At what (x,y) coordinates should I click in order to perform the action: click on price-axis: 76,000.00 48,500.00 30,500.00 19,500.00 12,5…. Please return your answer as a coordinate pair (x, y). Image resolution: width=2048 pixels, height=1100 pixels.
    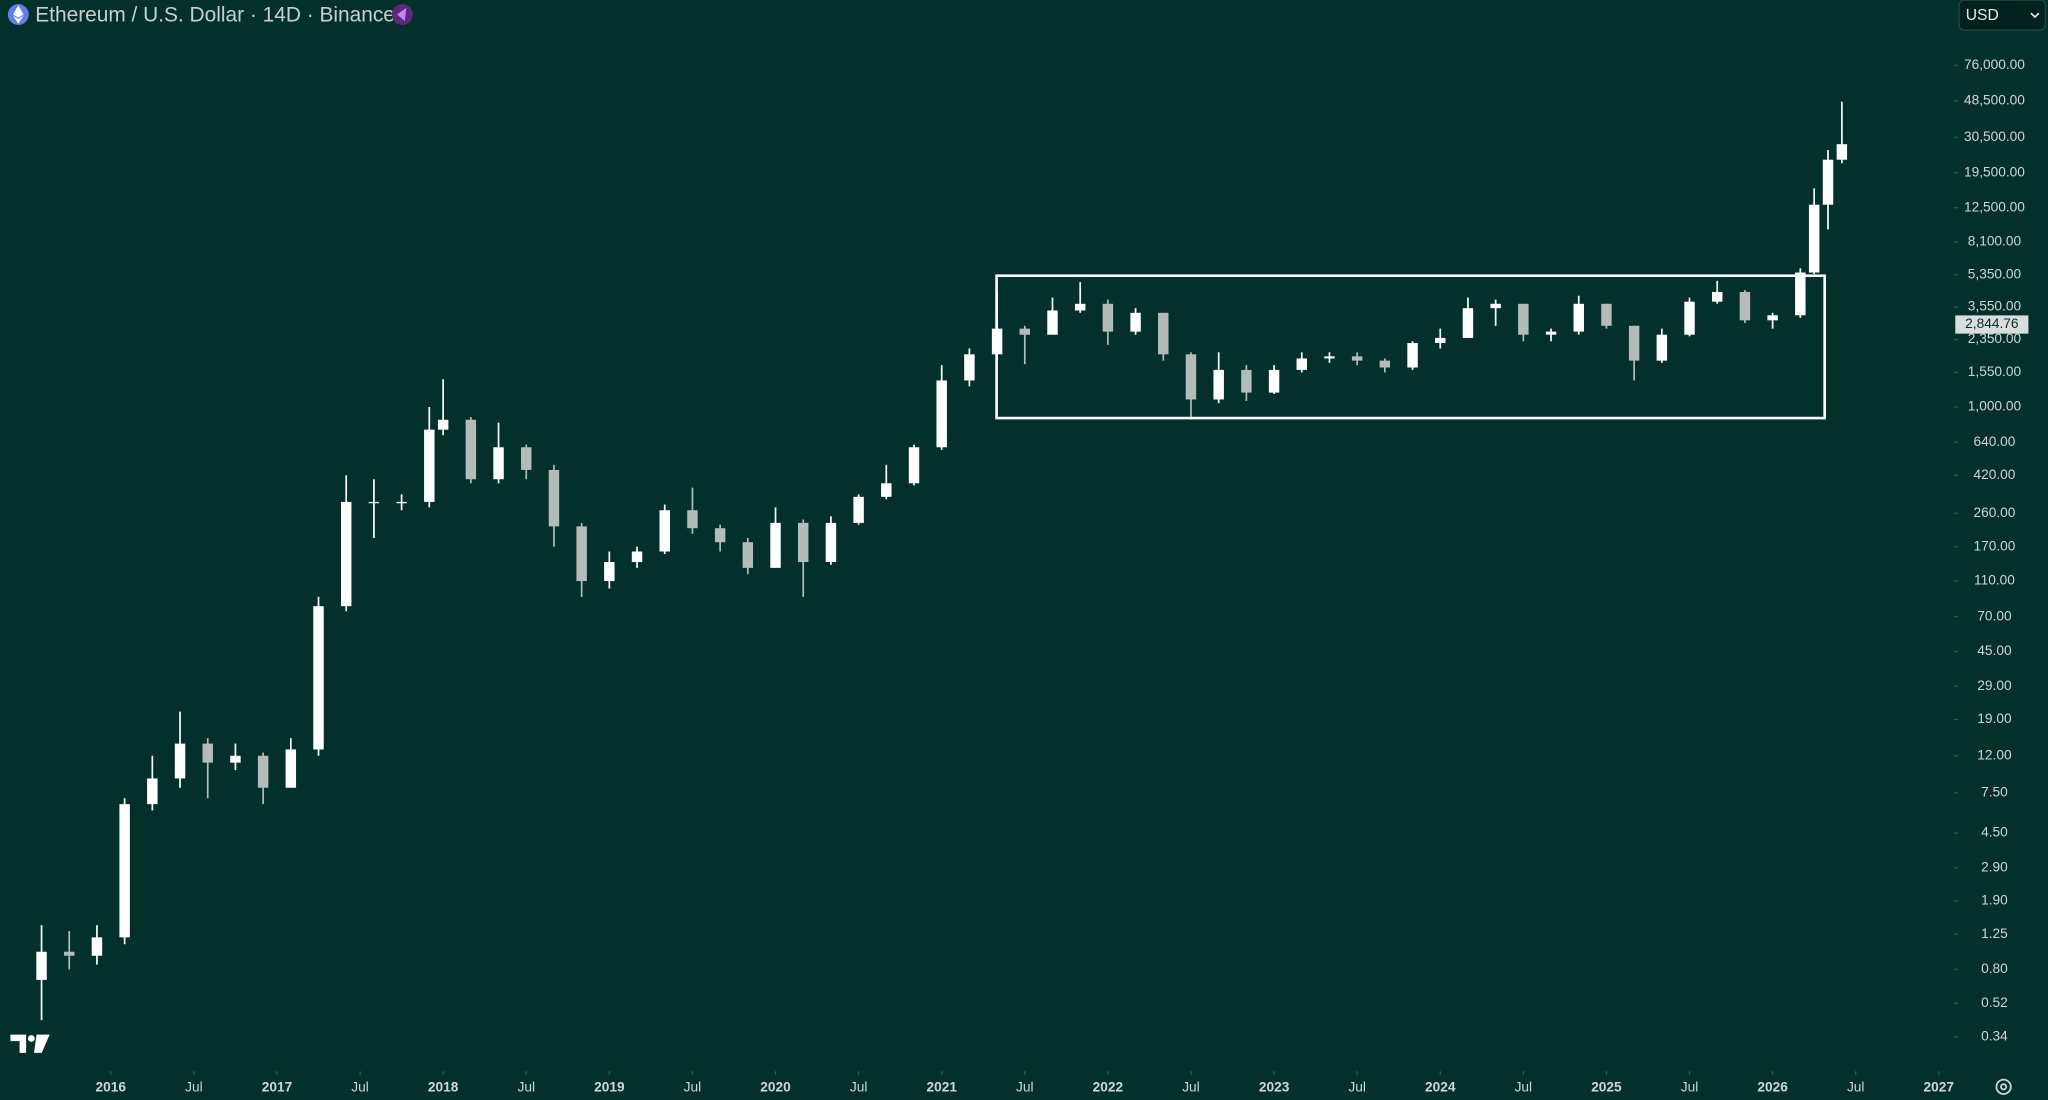
    Looking at the image, I should click on (1991, 550).